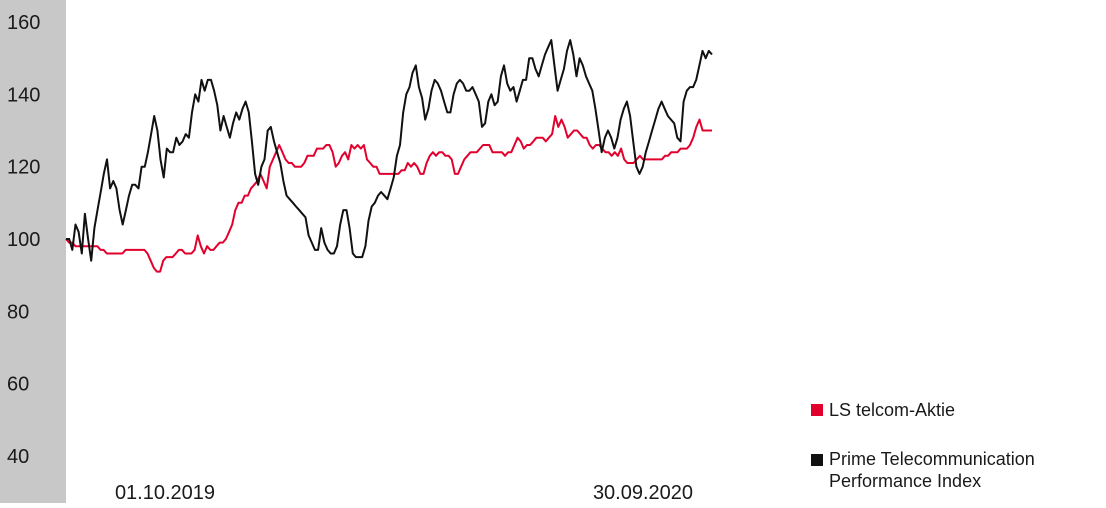  Describe the element at coordinates (18, 385) in the screenshot. I see `y-tick-label: 60` at that location.